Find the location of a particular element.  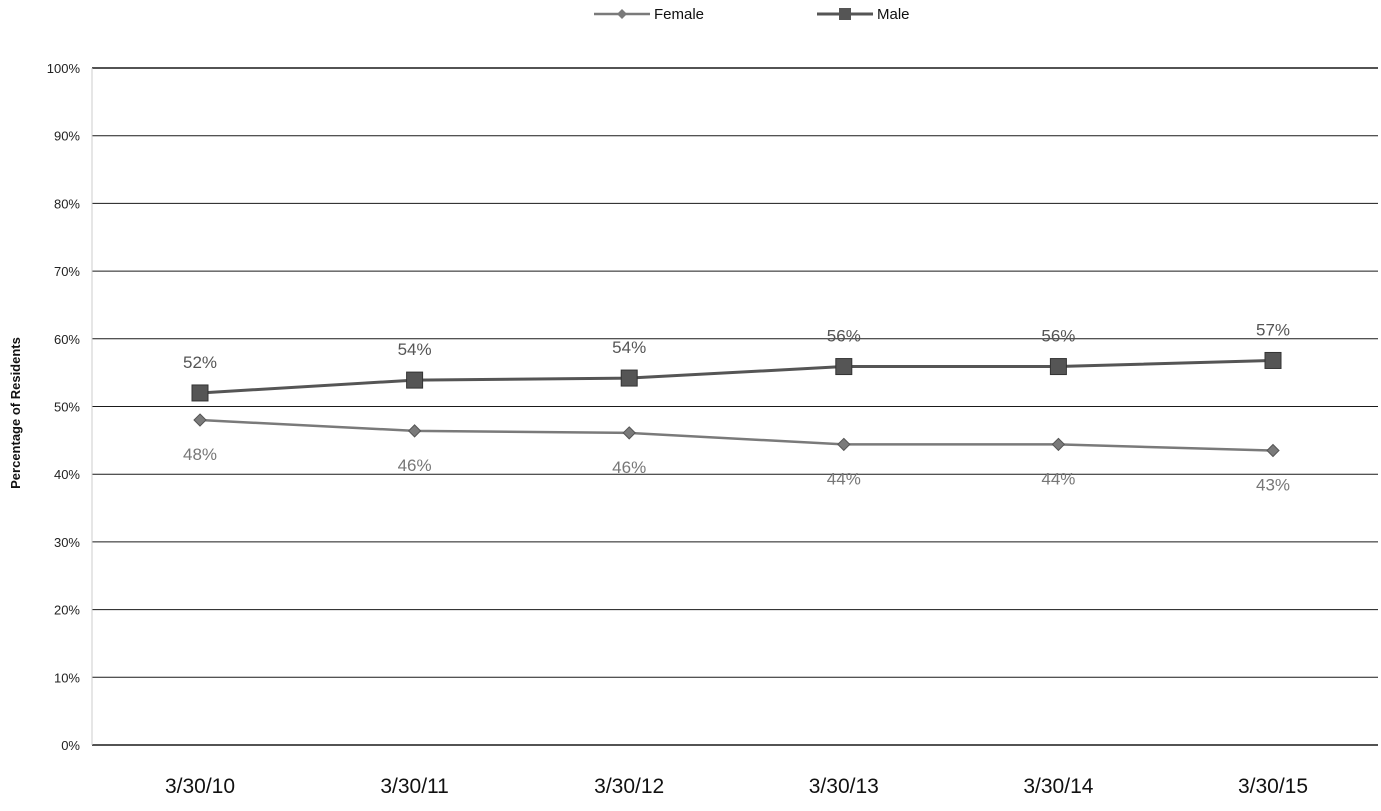

y-axis-ticks: 0% 10% 20% 30% 40% 50% 60% 70% 80% 90% 100% is located at coordinates (64, 407).